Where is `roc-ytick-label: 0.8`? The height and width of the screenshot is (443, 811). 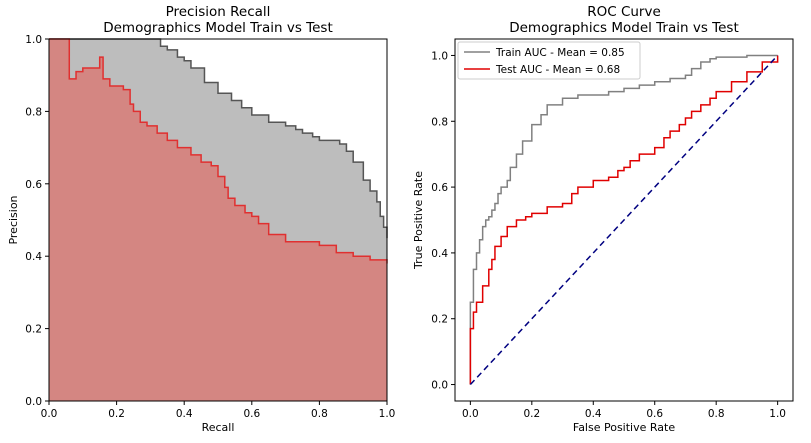
roc-ytick-label: 0.8 is located at coordinates (439, 122).